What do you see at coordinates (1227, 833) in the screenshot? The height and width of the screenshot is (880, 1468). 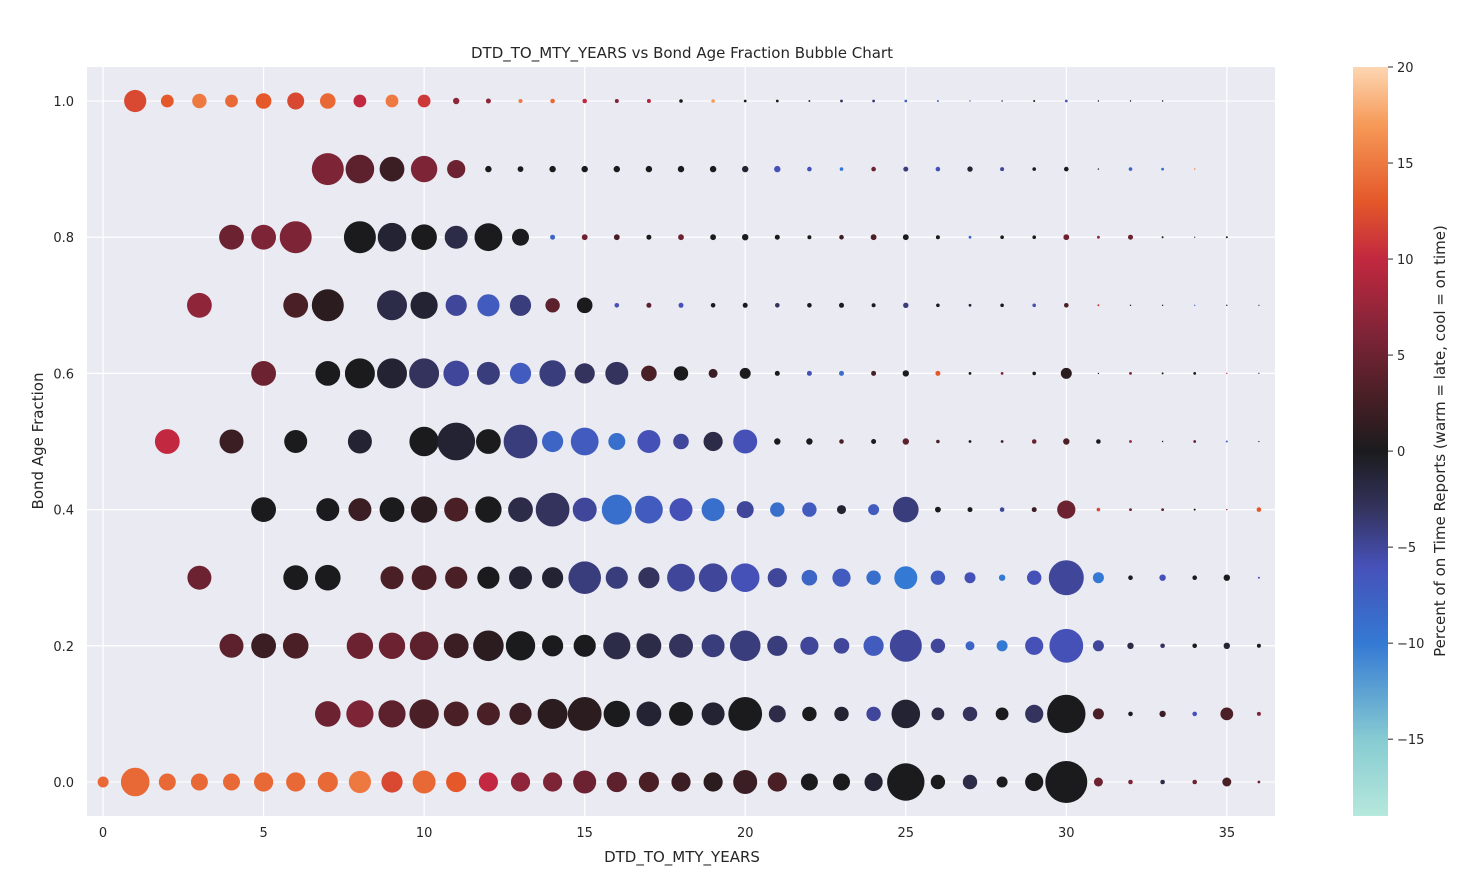 I see `x-tick-label: 35` at bounding box center [1227, 833].